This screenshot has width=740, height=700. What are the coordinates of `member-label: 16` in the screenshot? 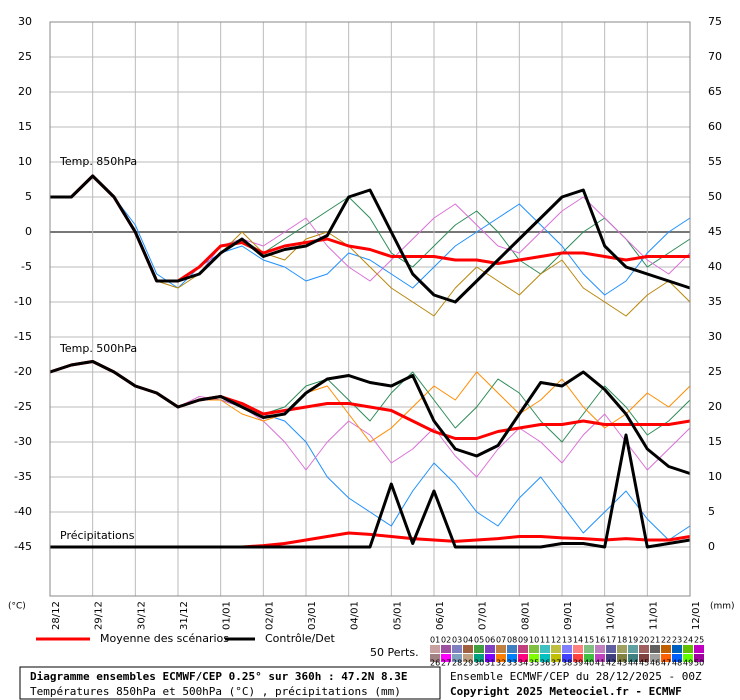 It's located at (600, 640).